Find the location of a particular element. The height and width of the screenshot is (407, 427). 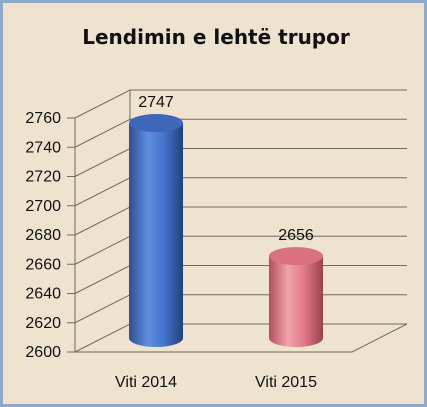

floor-edge is located at coordinates (241, 338).